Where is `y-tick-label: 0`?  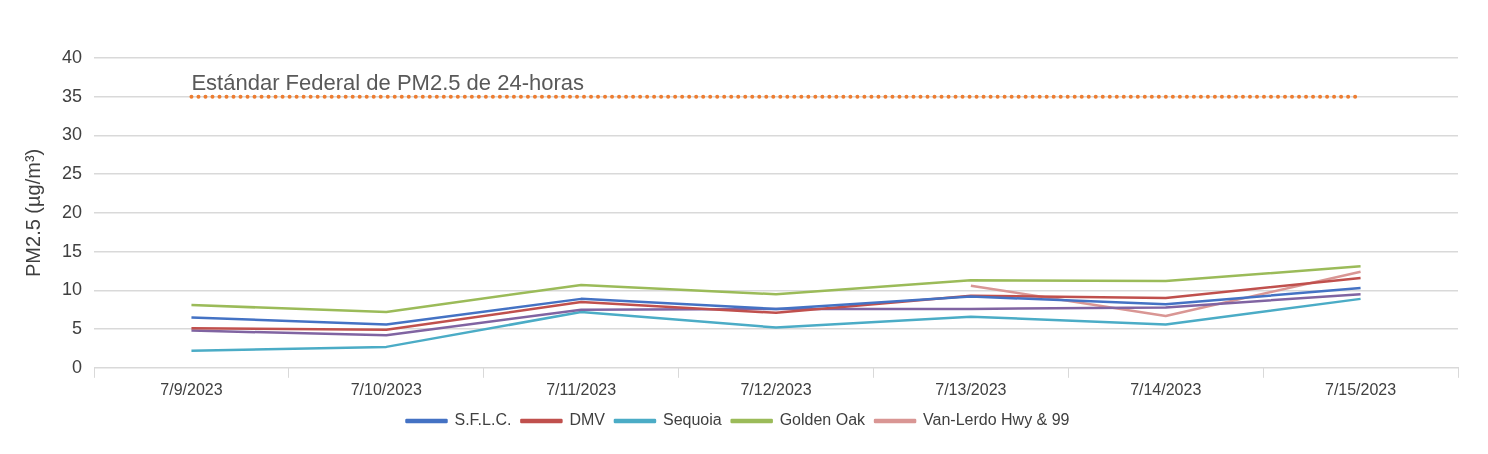
y-tick-label: 0 is located at coordinates (77, 366).